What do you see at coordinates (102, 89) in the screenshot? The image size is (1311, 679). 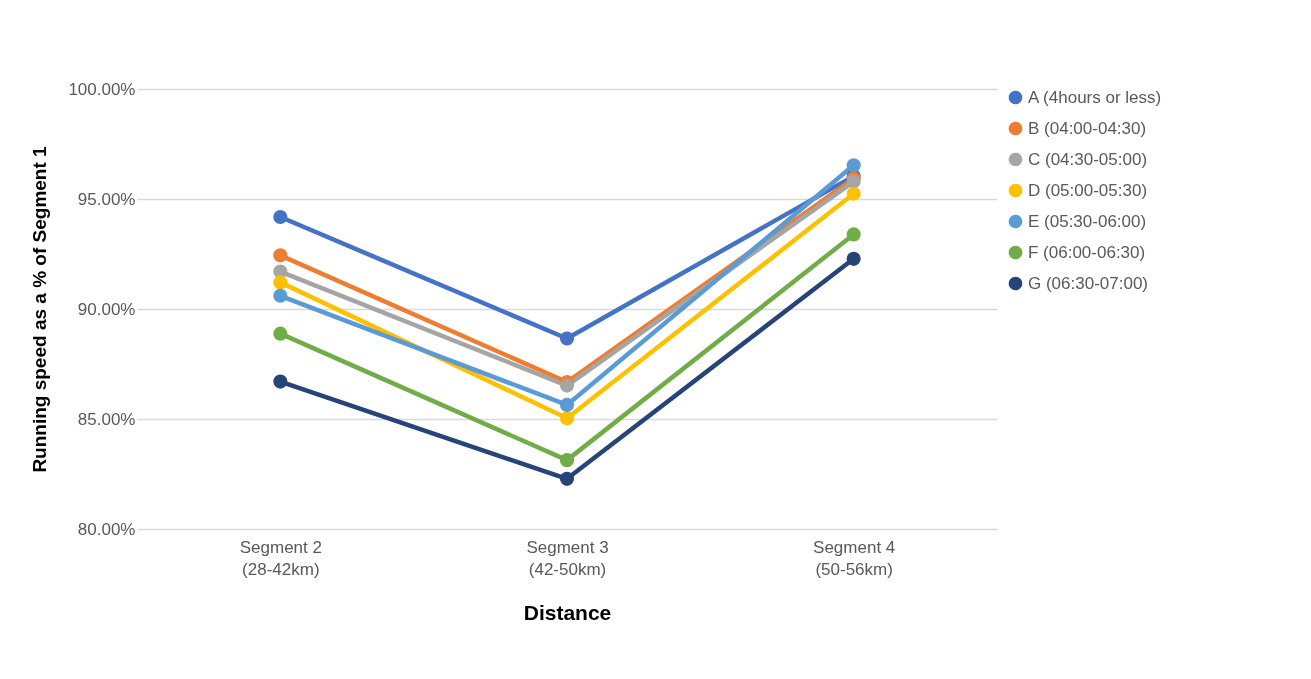 I see `y-tick-label: 100.00%` at bounding box center [102, 89].